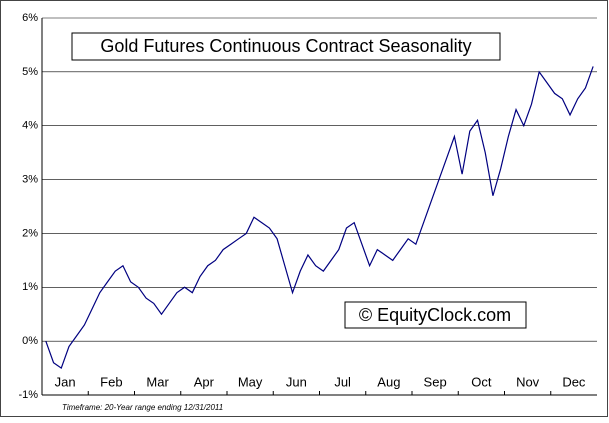  What do you see at coordinates (30, 18) in the screenshot?
I see `y-tick-label: 6%` at bounding box center [30, 18].